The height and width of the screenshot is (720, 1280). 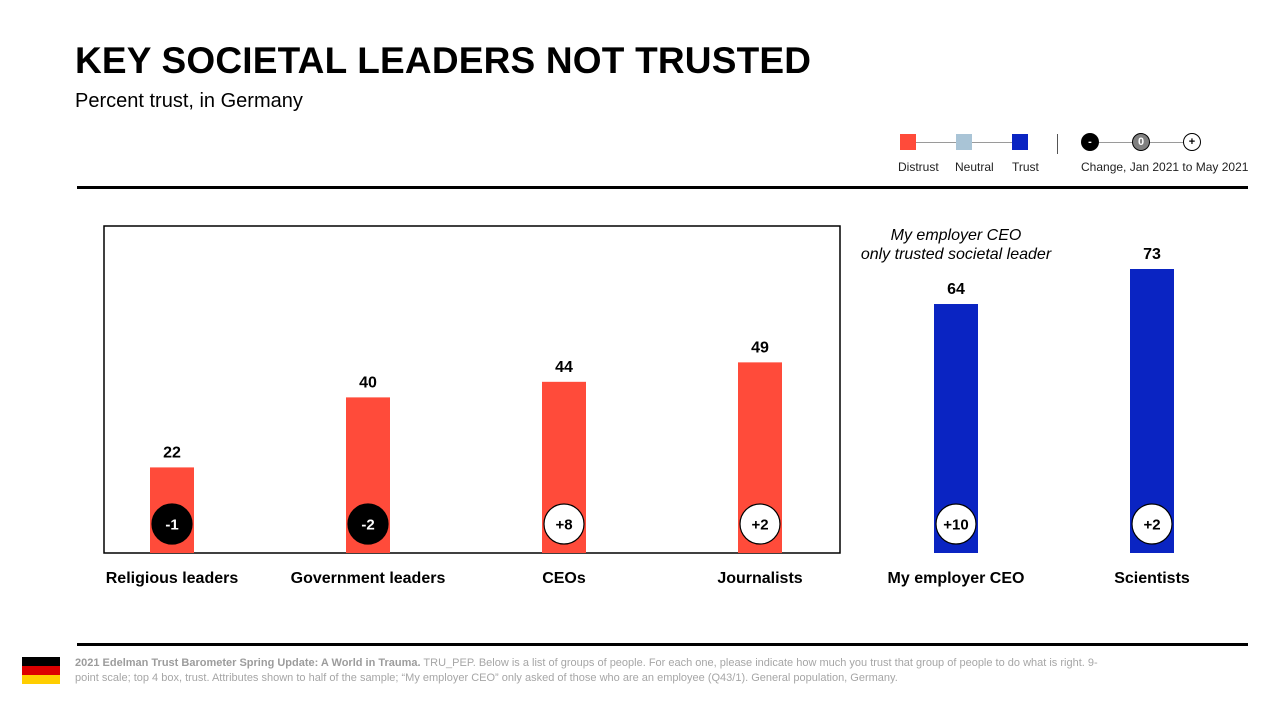 I want to click on legend-neutral-swatch, so click(x=964, y=142).